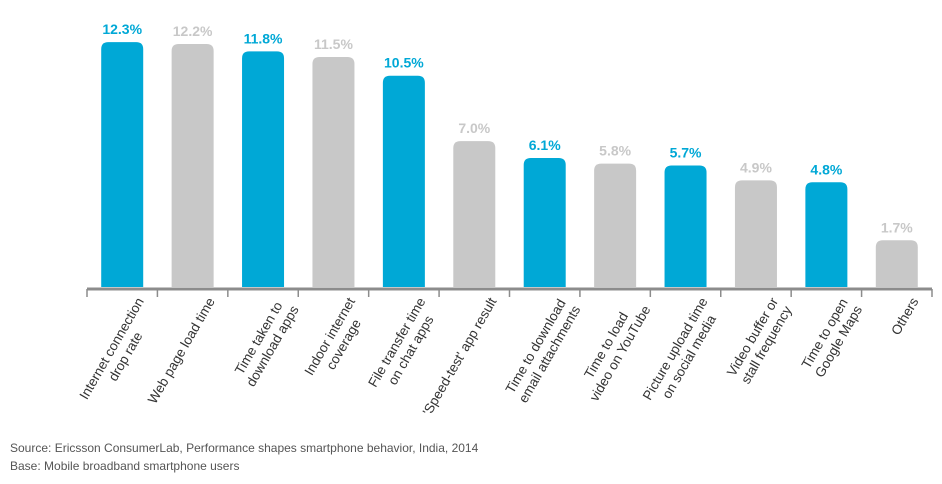  What do you see at coordinates (615, 151) in the screenshot?
I see `value-label: 5.8%` at bounding box center [615, 151].